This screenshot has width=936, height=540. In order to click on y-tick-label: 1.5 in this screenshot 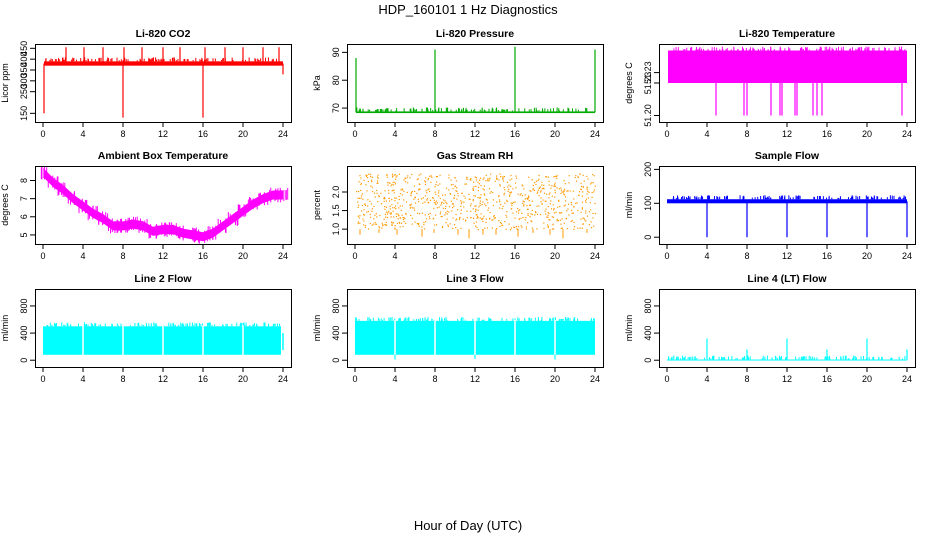, I will do `click(336, 210)`.